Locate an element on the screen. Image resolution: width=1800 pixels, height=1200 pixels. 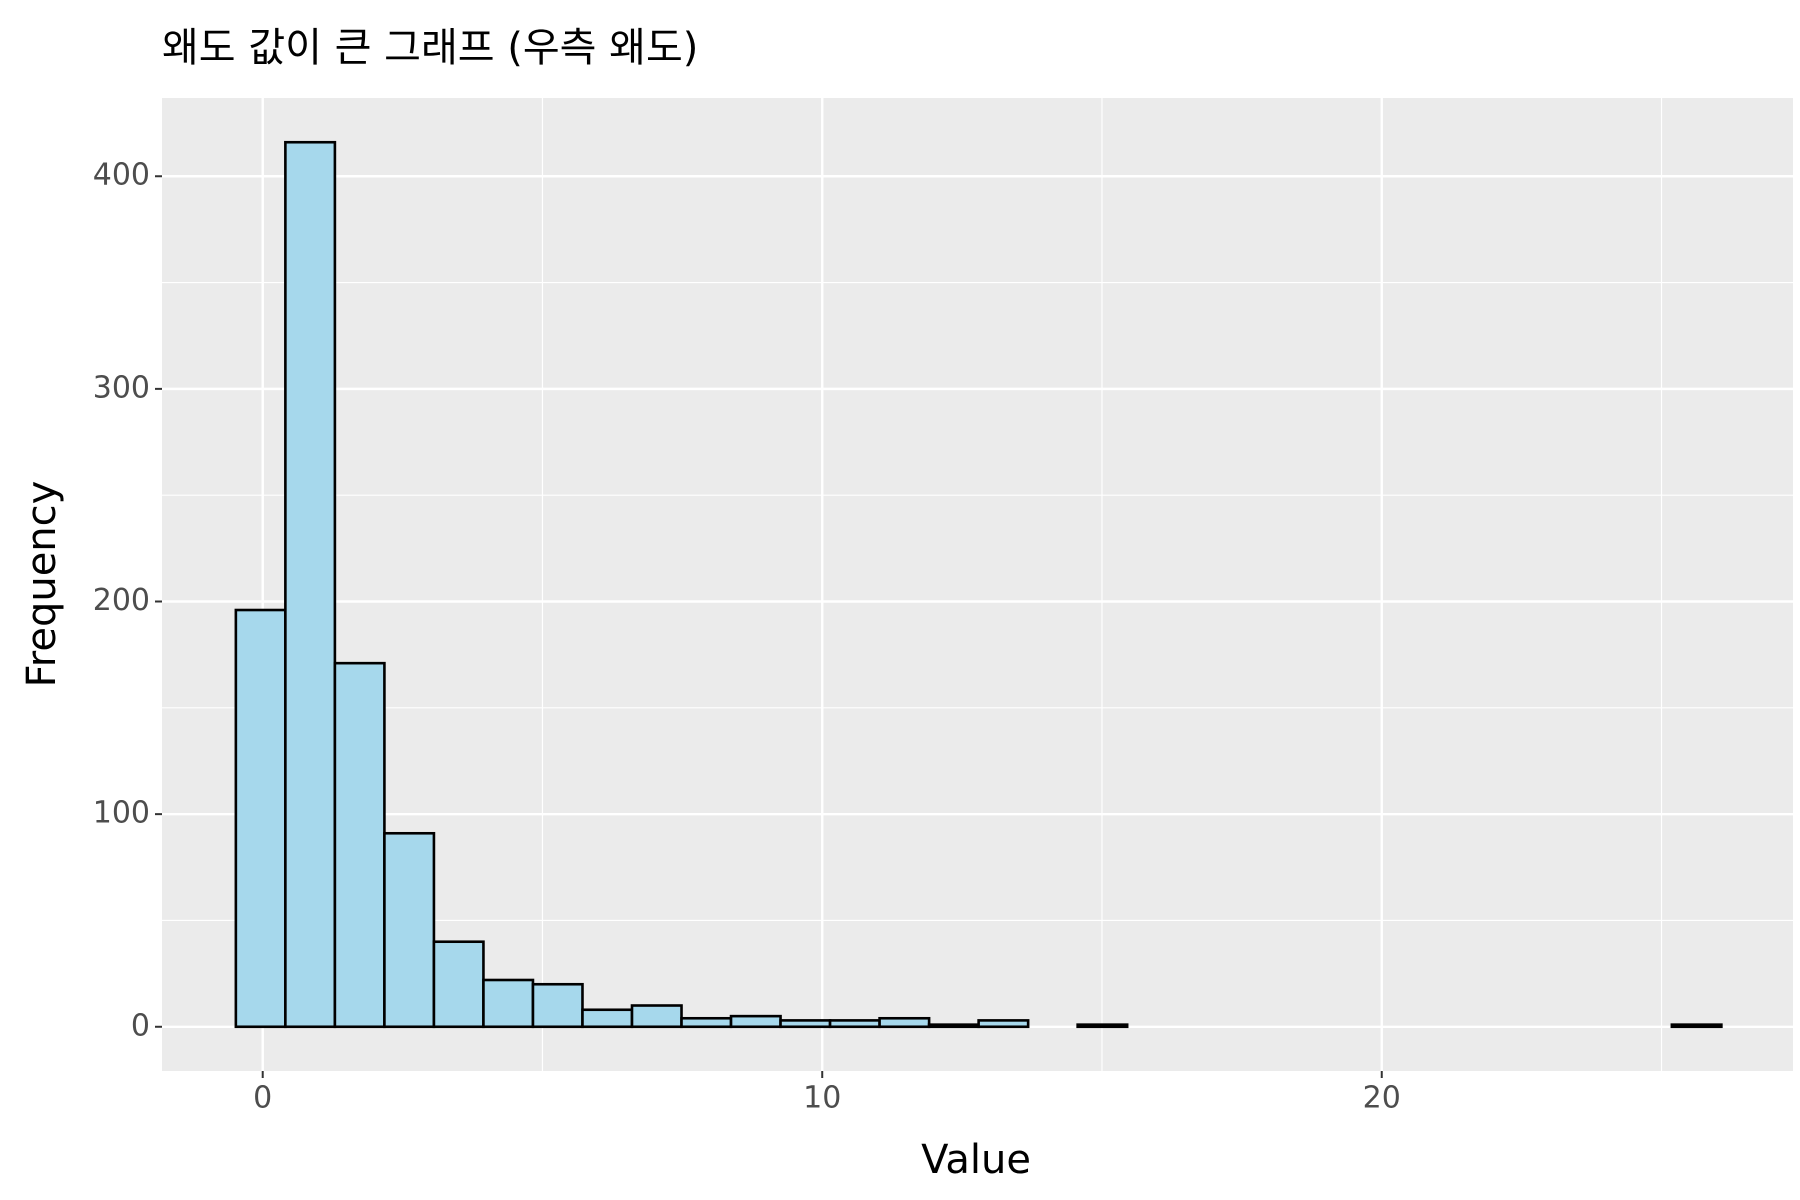
chart-title: 왜도 값이 큰 그래프 (우측 왜도) is located at coordinates (430, 48).